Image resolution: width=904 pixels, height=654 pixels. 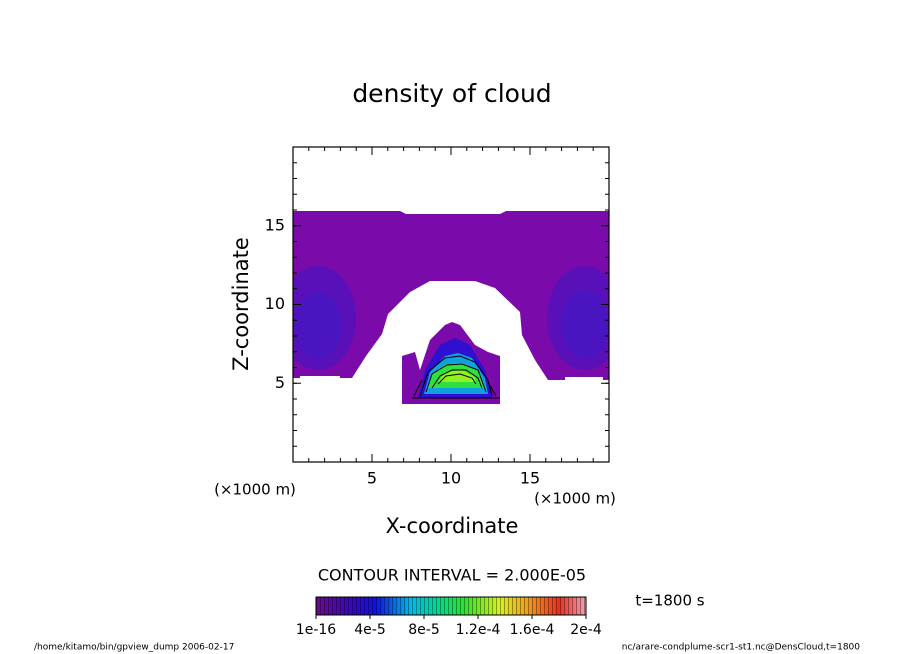 I want to click on contour-field, so click(x=451, y=307).